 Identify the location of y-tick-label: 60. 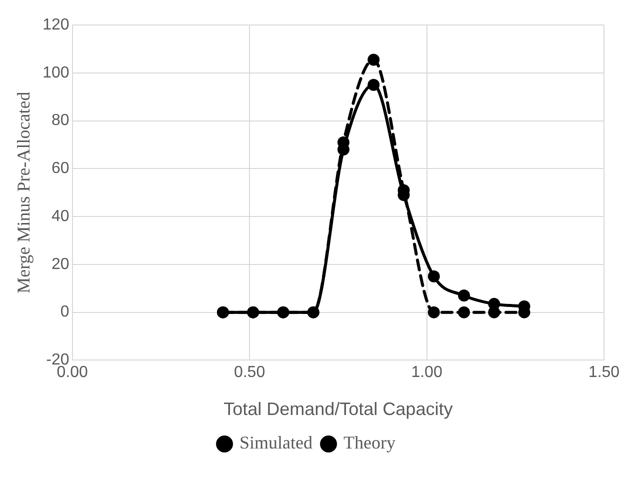
(61, 169).